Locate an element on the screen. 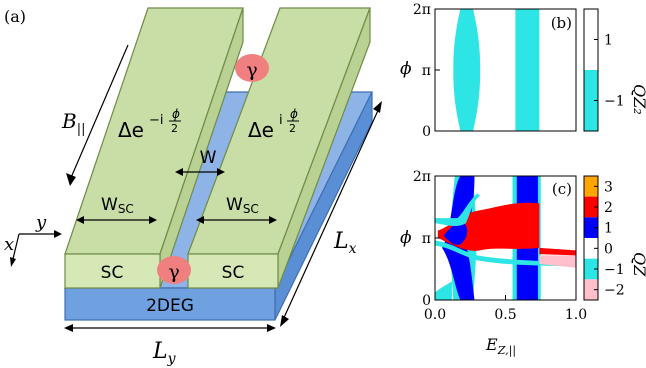 The width and height of the screenshot is (646, 368). gamma-bottom-label: γ is located at coordinates (173, 272).